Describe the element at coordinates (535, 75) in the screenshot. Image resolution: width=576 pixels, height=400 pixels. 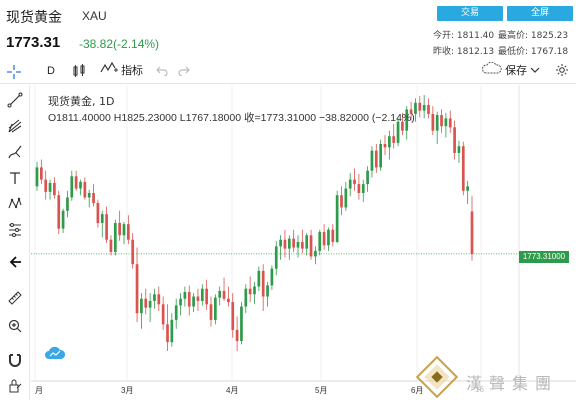
I see `chevron-down-icon` at that location.